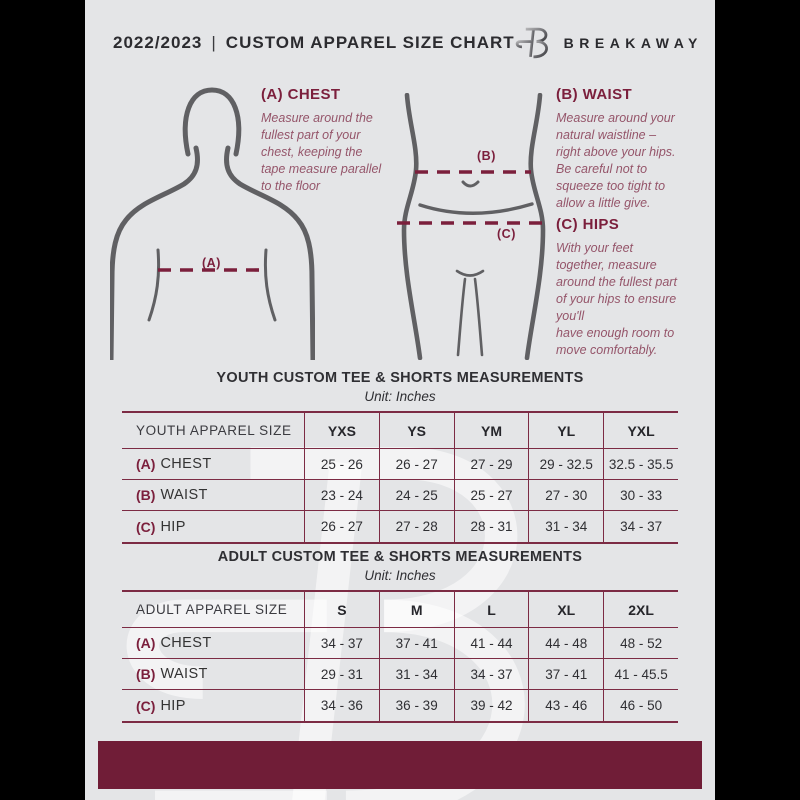  Describe the element at coordinates (566, 464) in the screenshot. I see `table-cell: 29 - 32.5` at that location.